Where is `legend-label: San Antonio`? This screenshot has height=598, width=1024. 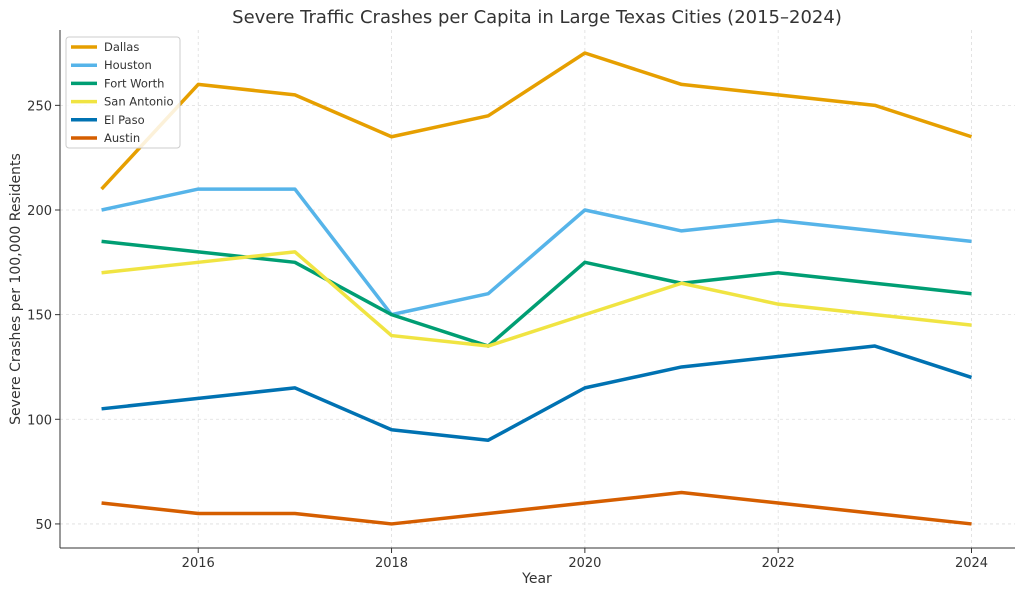 legend-label: San Antonio is located at coordinates (139, 102).